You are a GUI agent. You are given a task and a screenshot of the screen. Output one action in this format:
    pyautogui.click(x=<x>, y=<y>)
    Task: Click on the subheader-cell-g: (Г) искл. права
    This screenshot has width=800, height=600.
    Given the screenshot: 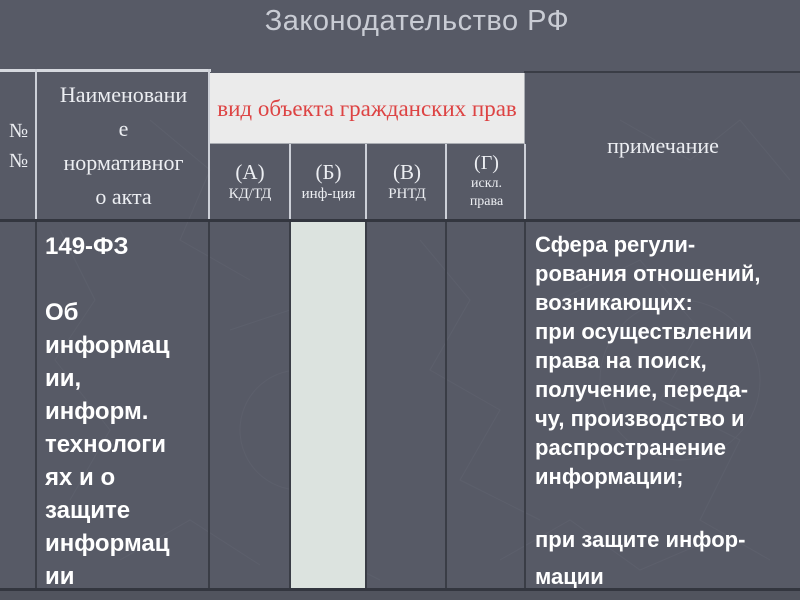 What is the action you would take?
    pyautogui.click(x=486, y=181)
    